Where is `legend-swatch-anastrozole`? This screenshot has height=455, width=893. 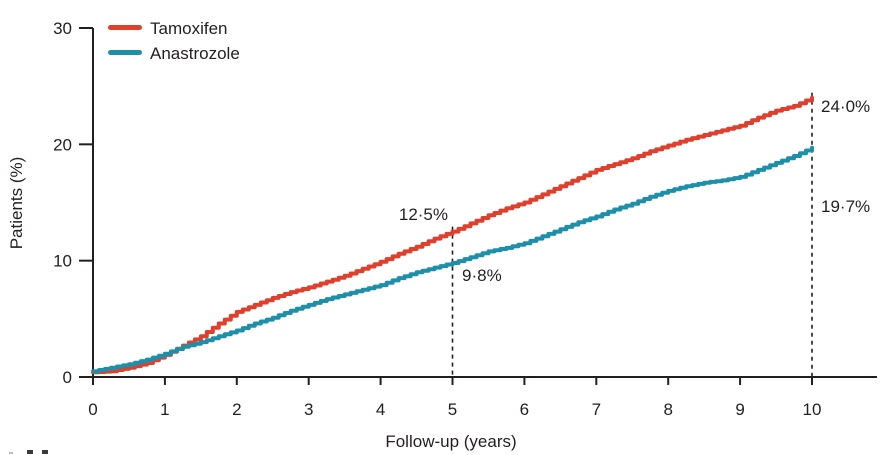
legend-swatch-anastrozole is located at coordinates (125, 52).